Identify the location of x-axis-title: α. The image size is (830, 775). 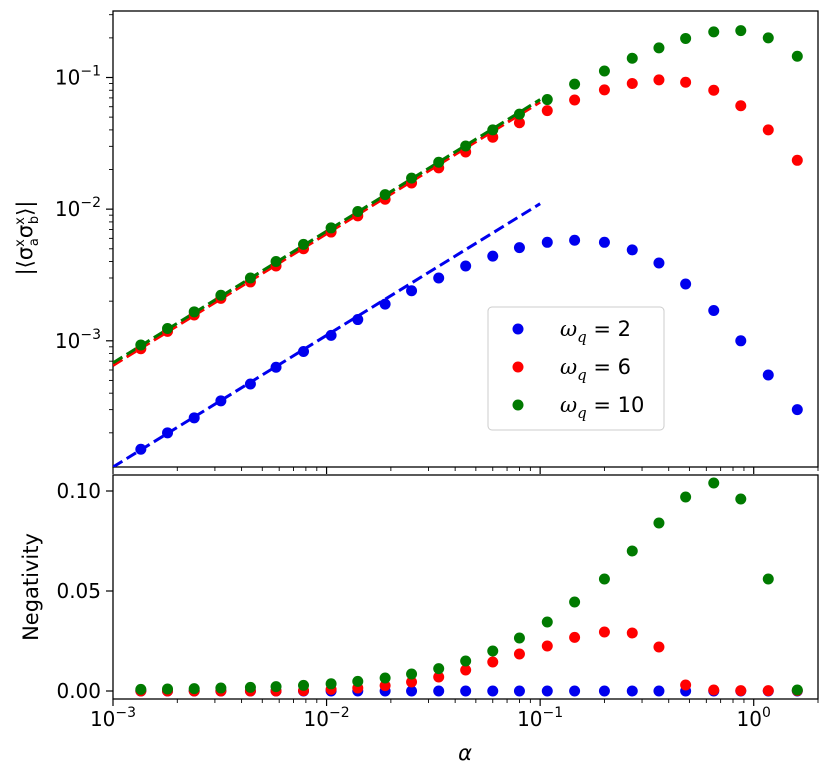
(465, 753).